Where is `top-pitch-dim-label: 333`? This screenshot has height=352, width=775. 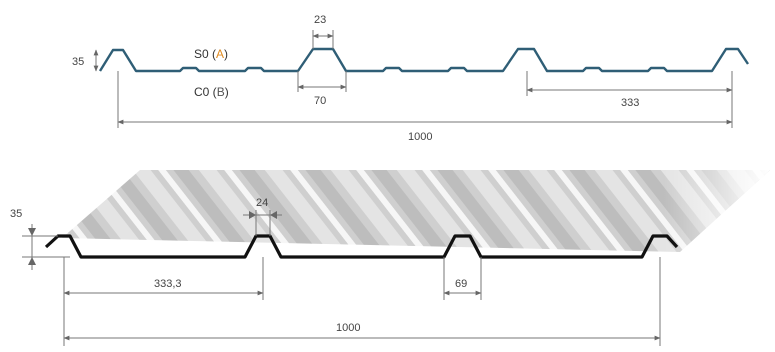 top-pitch-dim-label: 333 is located at coordinates (630, 103).